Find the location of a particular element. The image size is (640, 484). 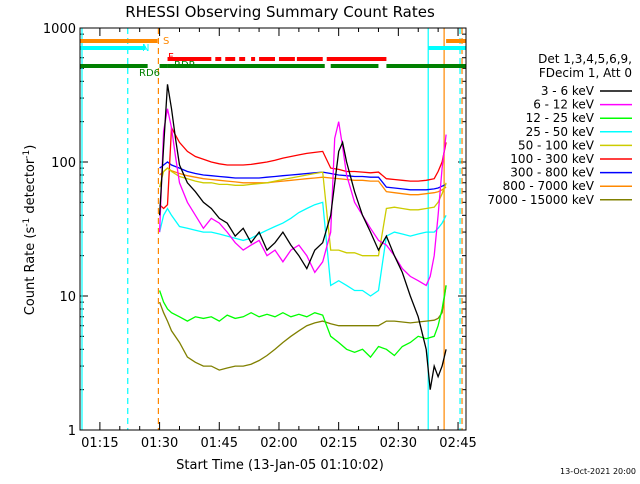

chart-title: RHESSI Observing Summary Count Rates is located at coordinates (280, 12).